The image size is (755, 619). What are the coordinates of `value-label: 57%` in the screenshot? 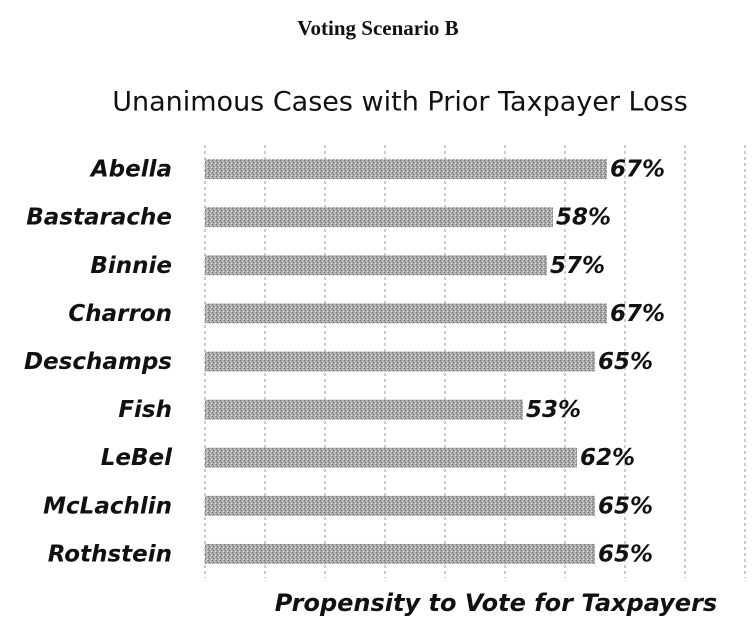 It's located at (577, 266).